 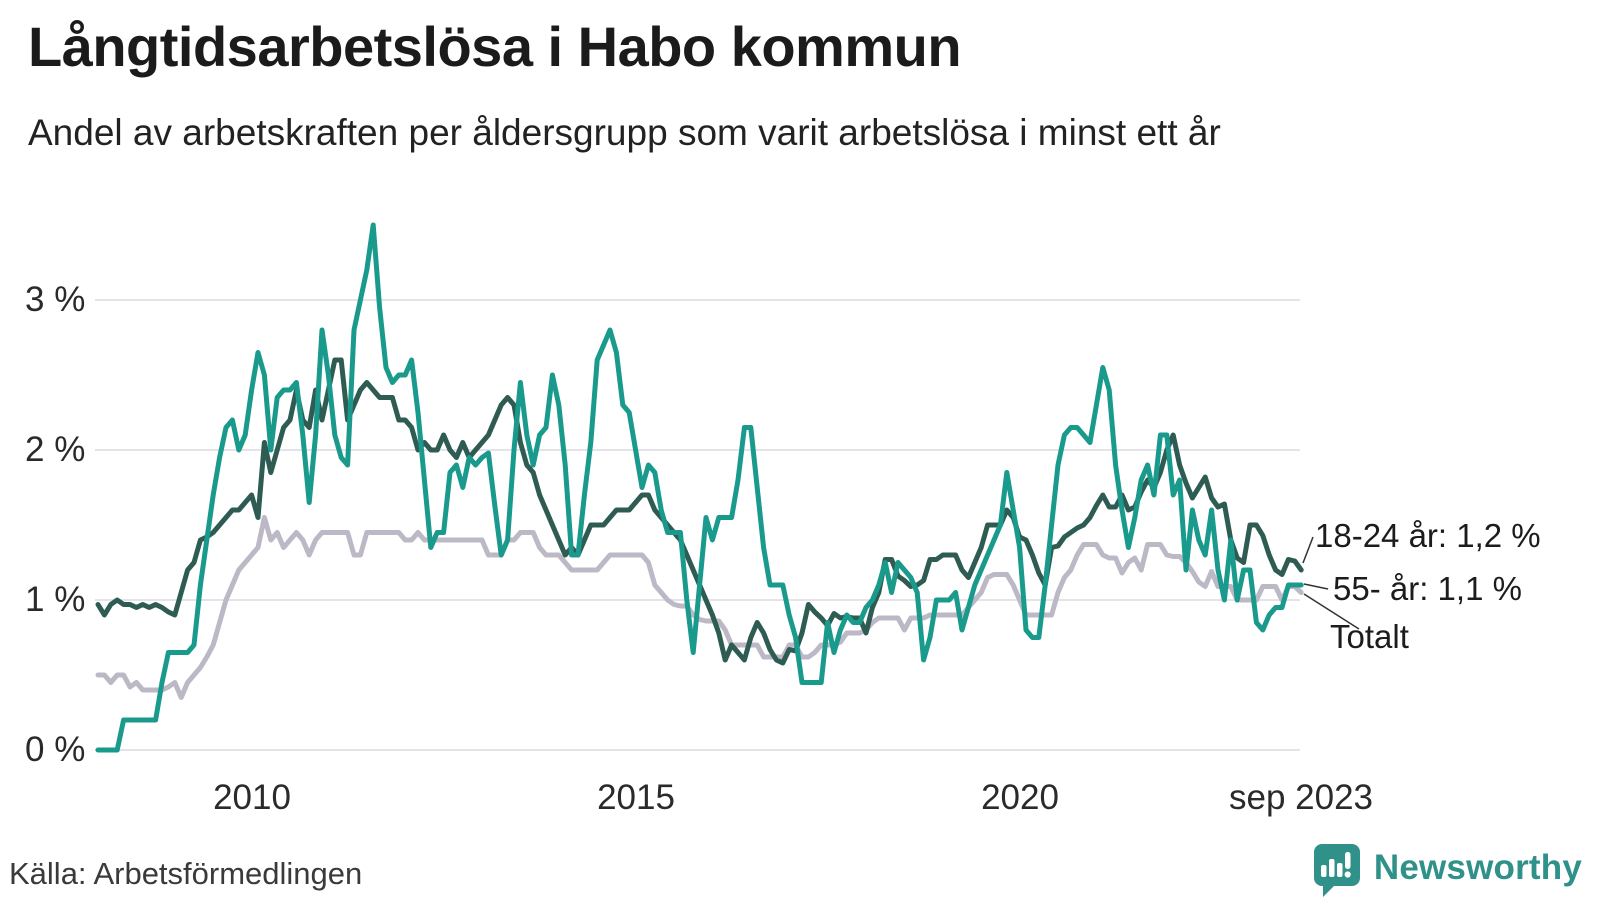 I want to click on brand-name: Newsworthy, so click(x=1477, y=867).